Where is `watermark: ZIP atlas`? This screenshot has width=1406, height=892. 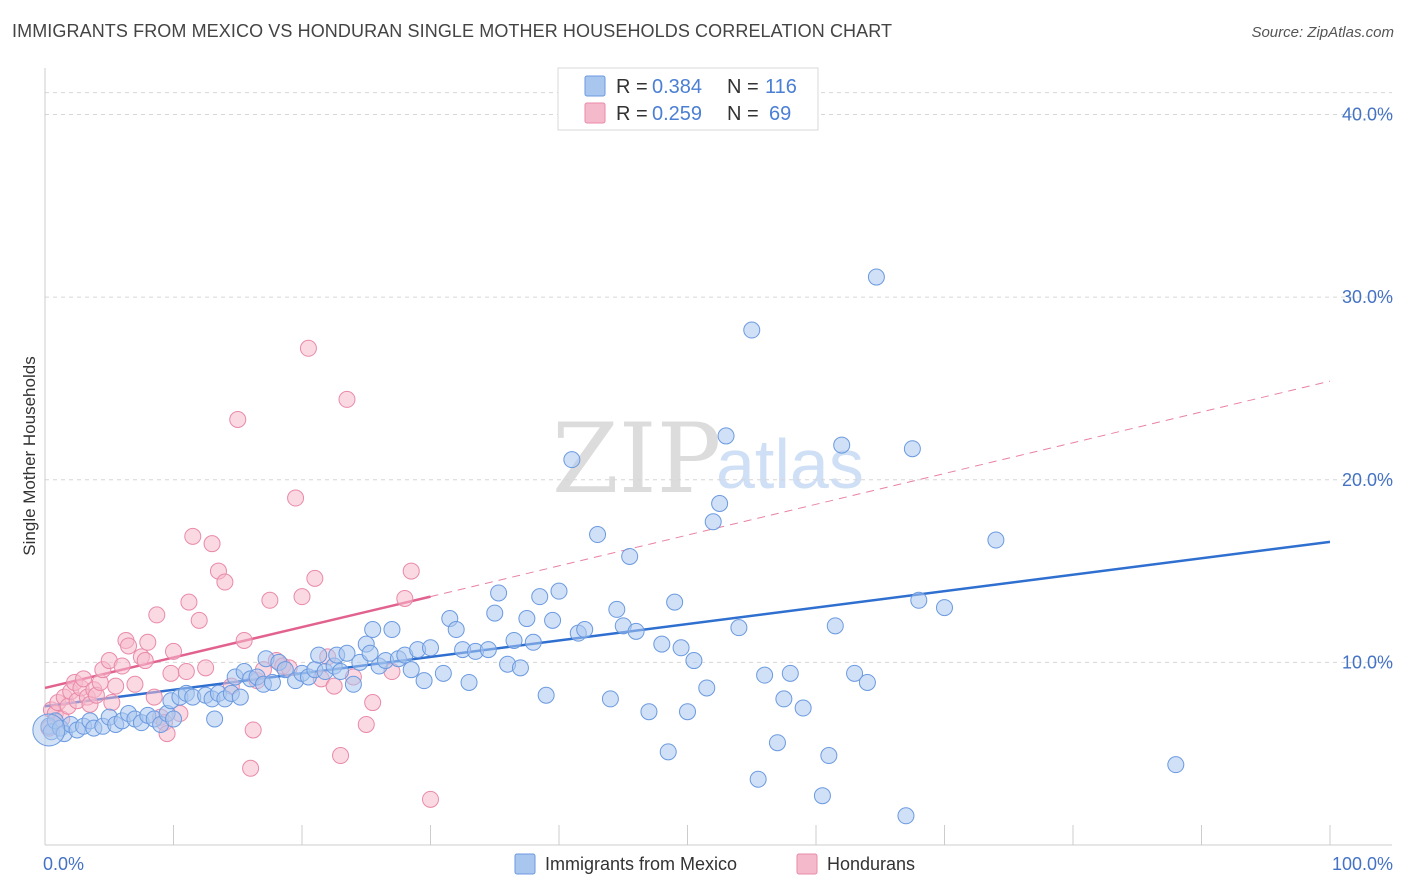 watermark: ZIP atlas is located at coordinates (708, 459).